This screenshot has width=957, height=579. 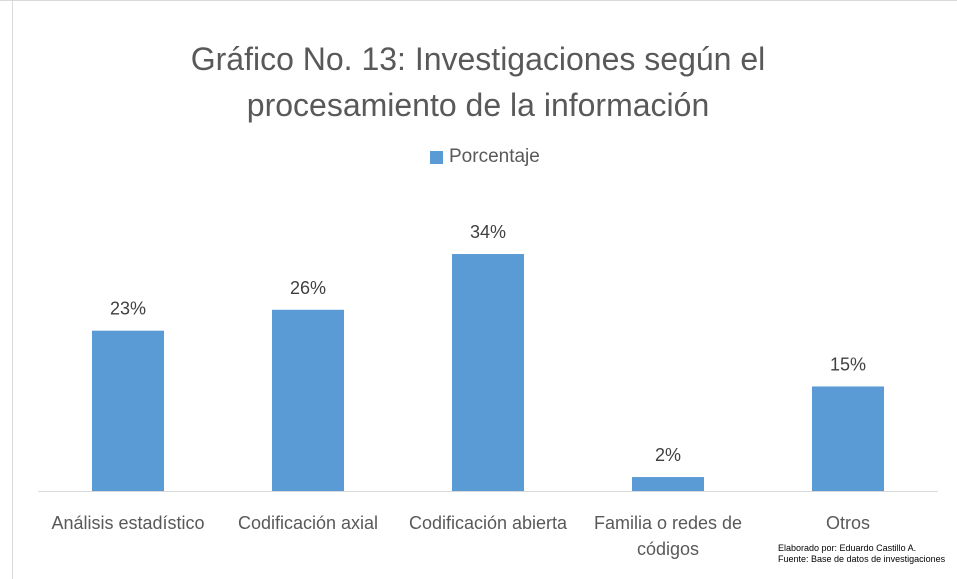 What do you see at coordinates (494, 156) in the screenshot?
I see `legend-label: Porcentaje` at bounding box center [494, 156].